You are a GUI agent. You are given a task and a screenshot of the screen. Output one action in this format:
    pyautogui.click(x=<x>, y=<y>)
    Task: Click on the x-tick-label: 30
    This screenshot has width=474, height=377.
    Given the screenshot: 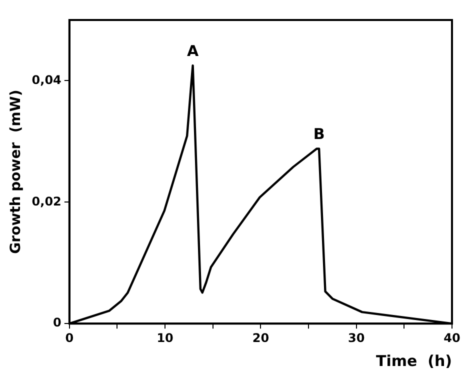 What is the action you would take?
    pyautogui.click(x=356, y=337)
    